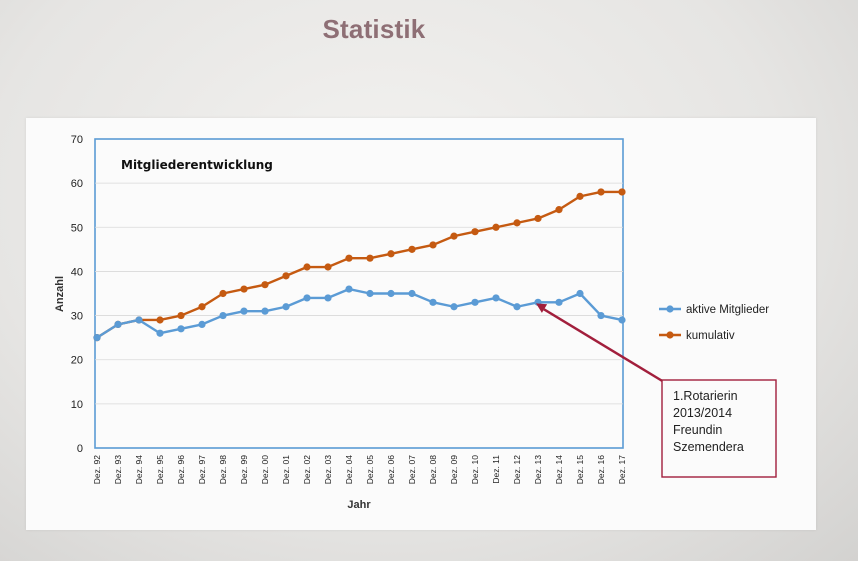 The image size is (858, 561). I want to click on legend-label: kumulativ, so click(710, 336).